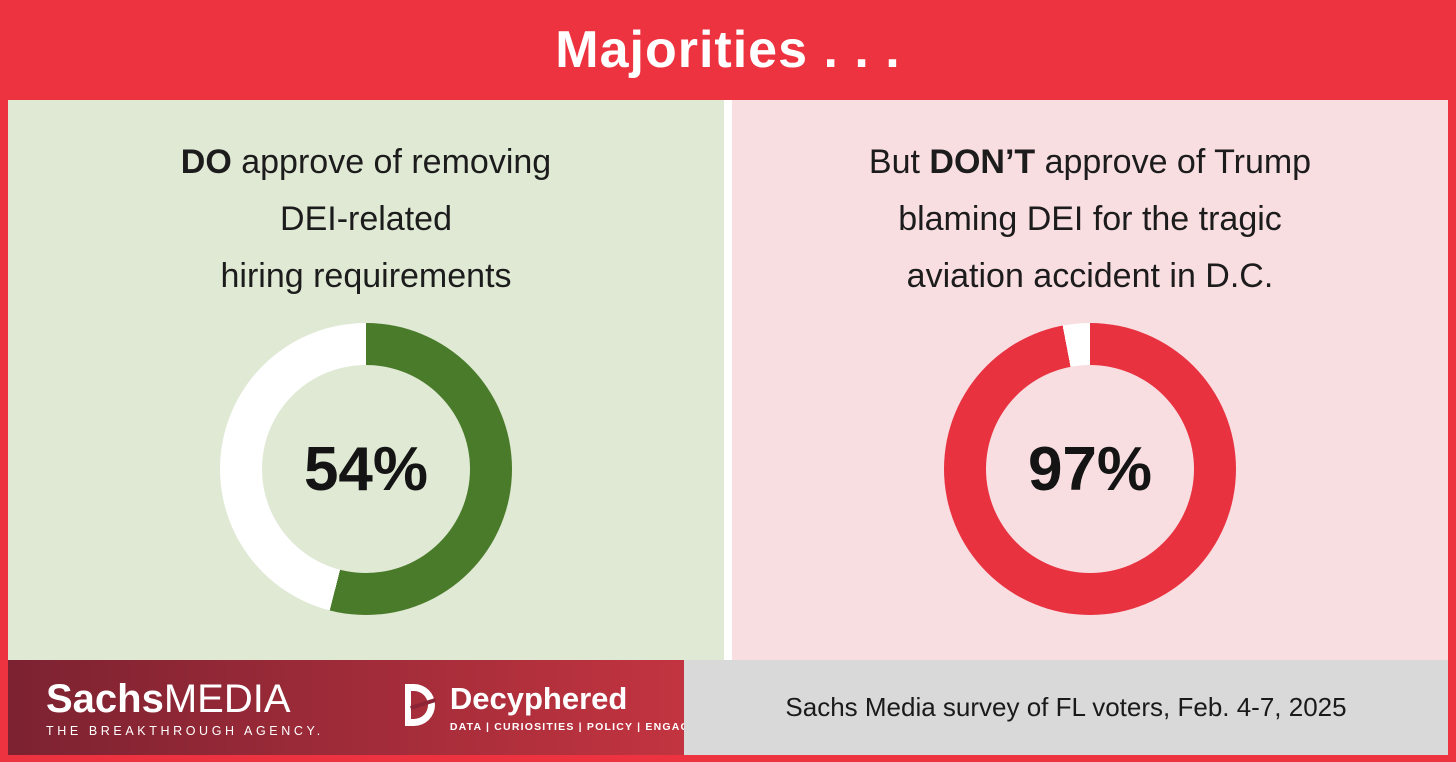 Image resolution: width=1456 pixels, height=762 pixels. I want to click on donut-chart-approve: 54%, so click(366, 469).